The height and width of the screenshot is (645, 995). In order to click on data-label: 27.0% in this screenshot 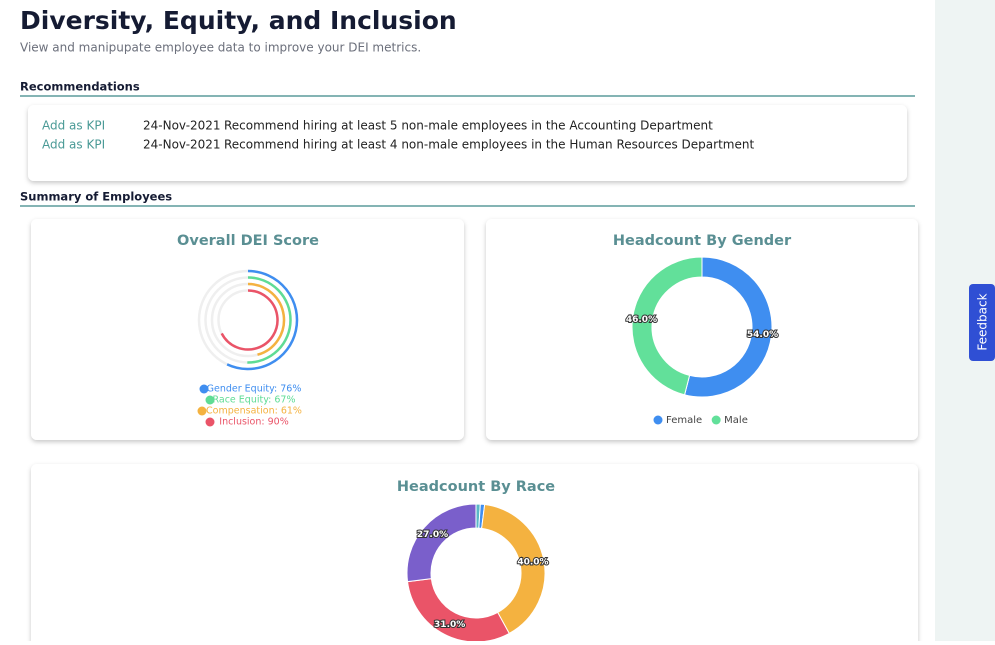, I will do `click(432, 535)`.